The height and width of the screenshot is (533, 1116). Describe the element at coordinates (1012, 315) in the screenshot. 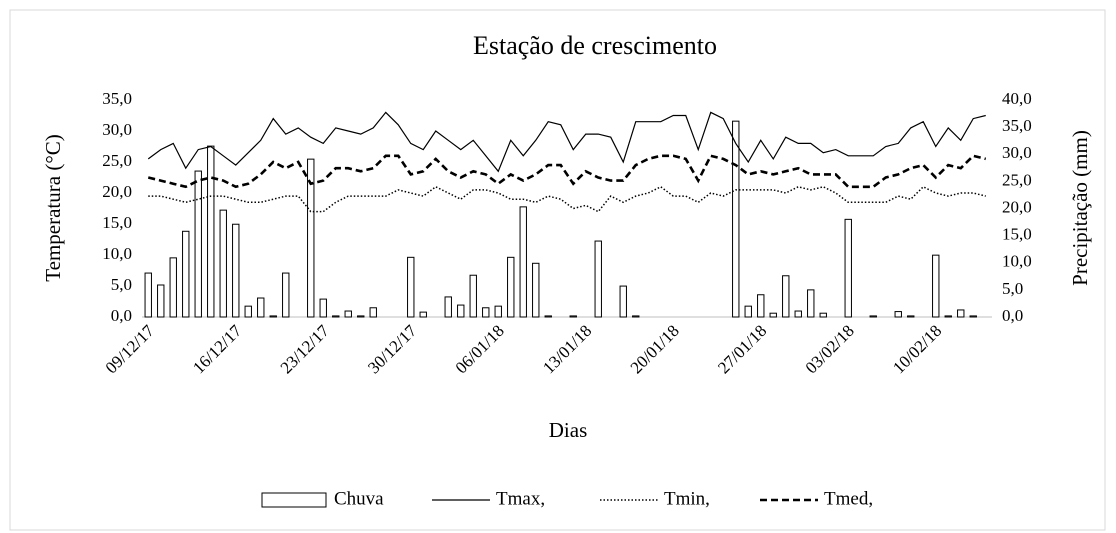

I see `y2-tick-label: 0,0` at that location.